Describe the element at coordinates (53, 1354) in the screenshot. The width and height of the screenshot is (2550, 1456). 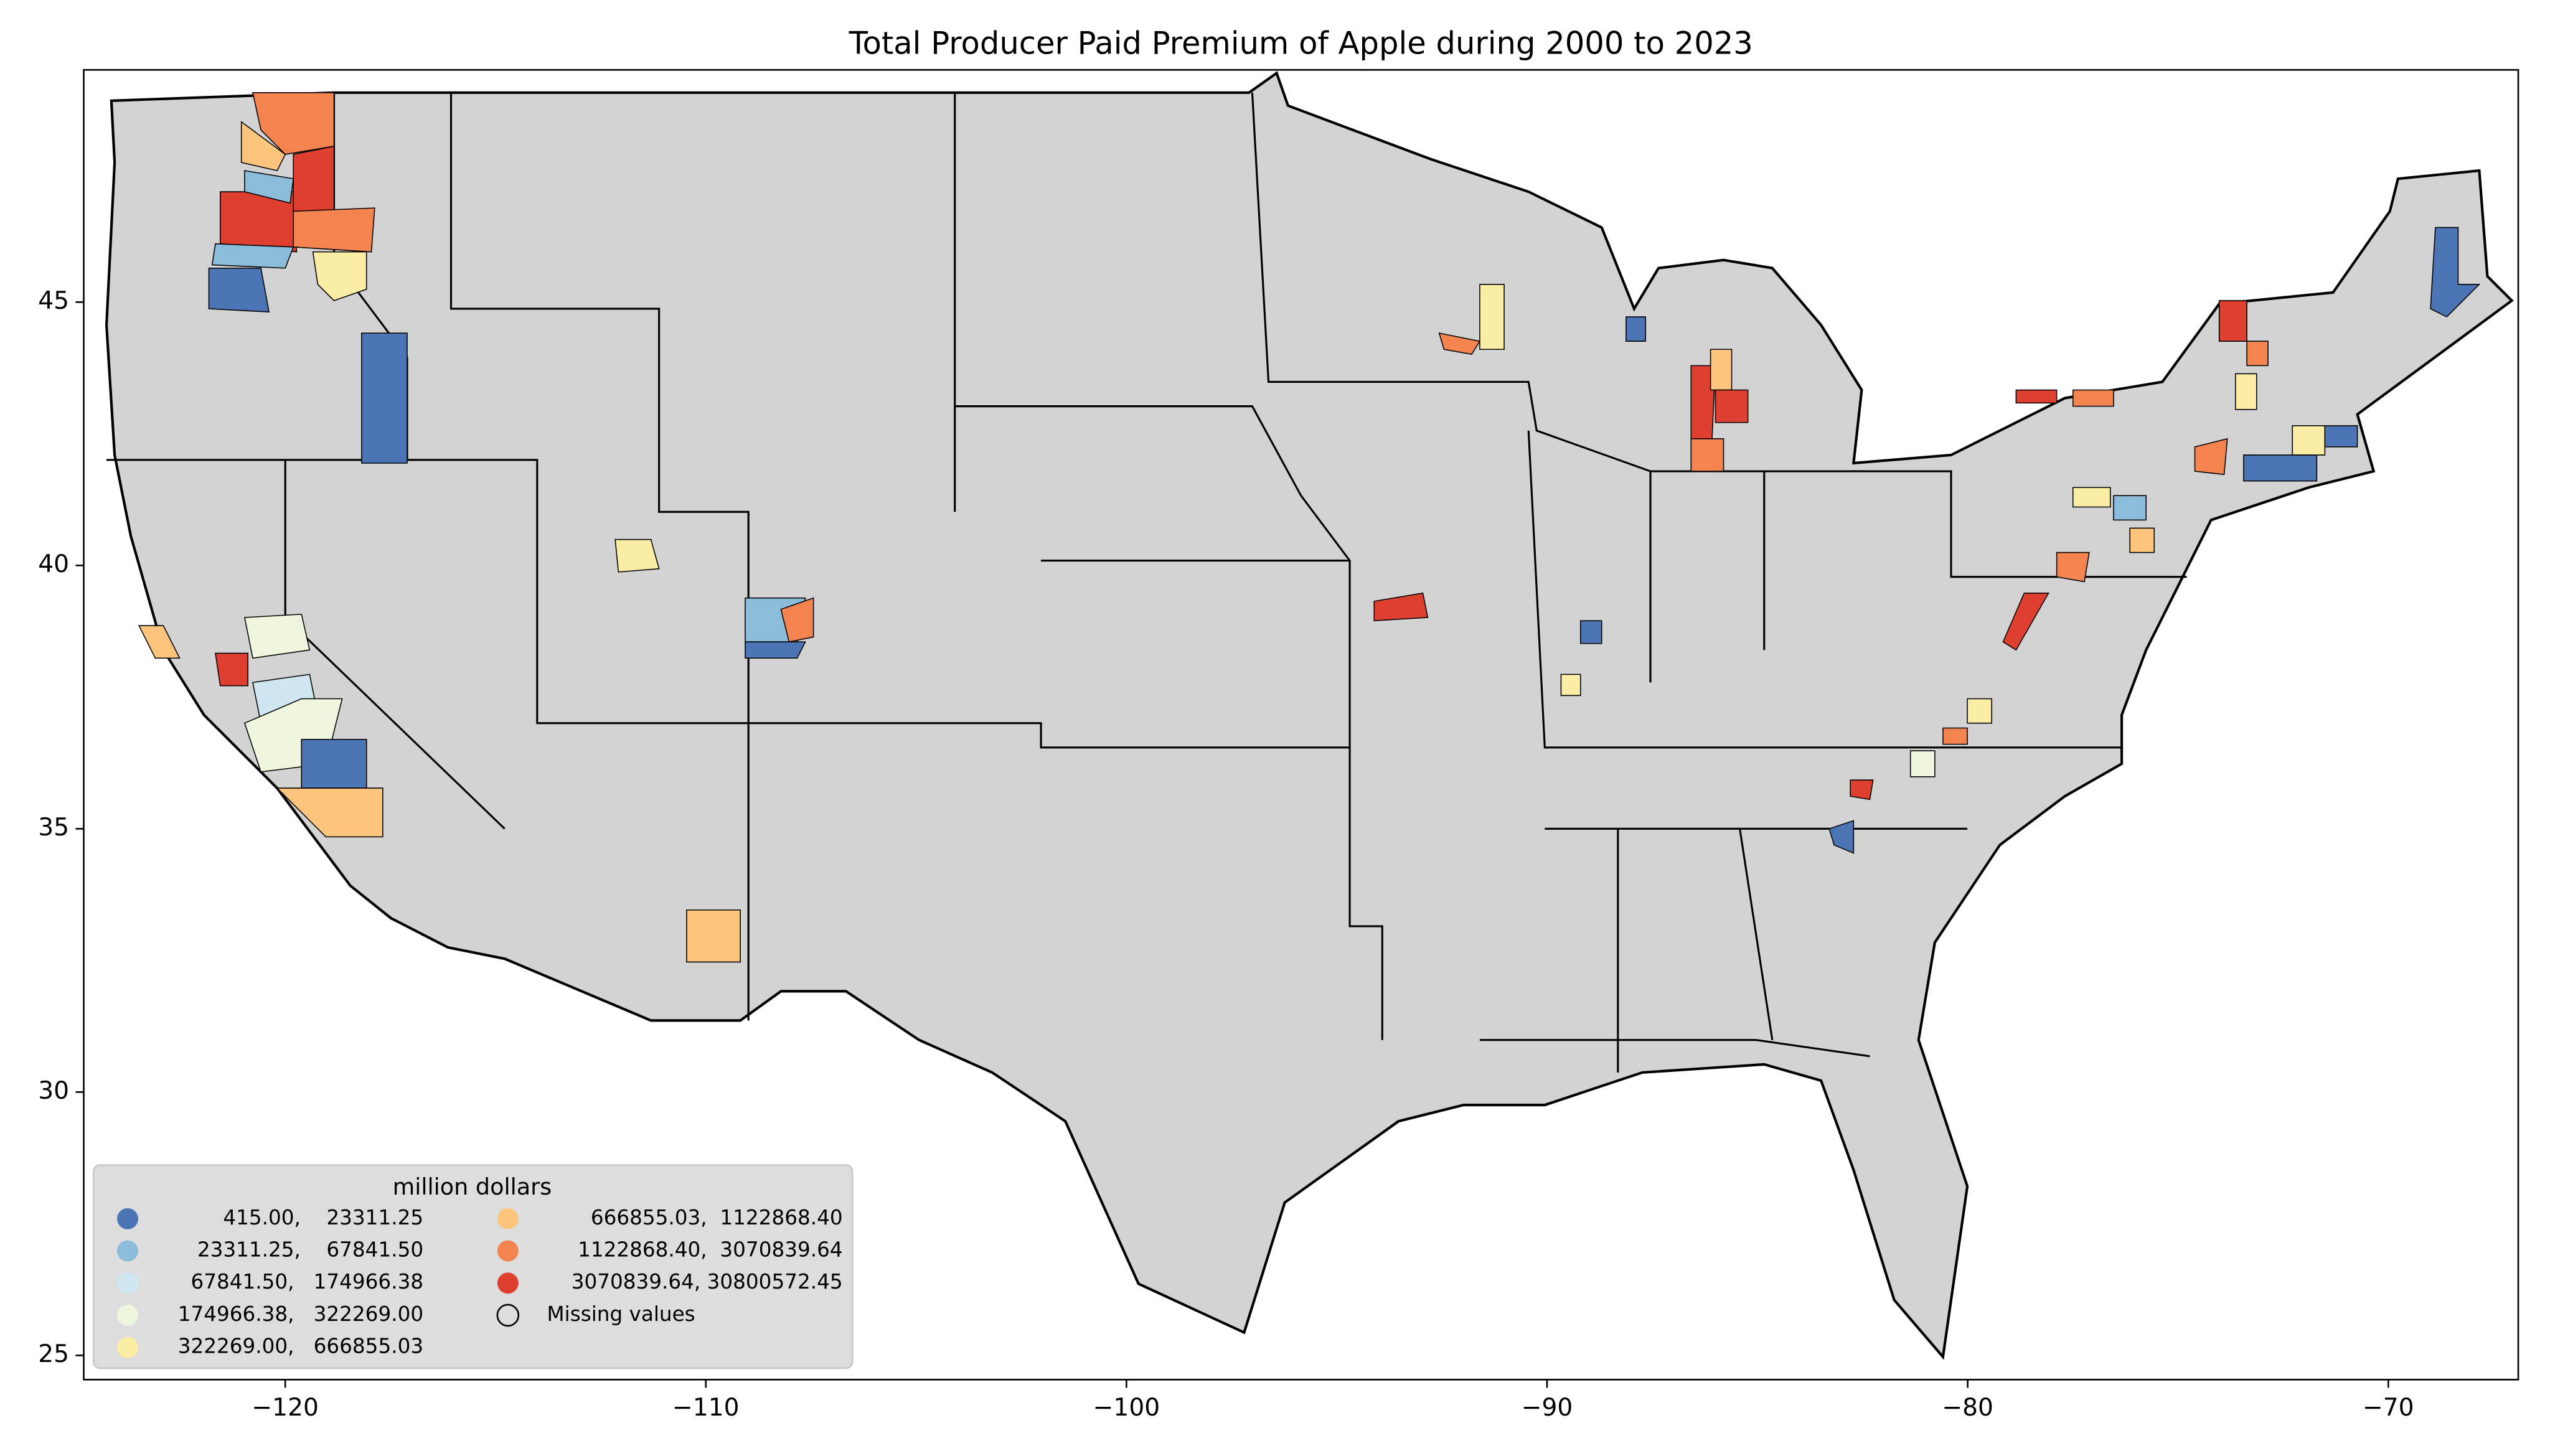
I see `y-tick-label: 25` at that location.